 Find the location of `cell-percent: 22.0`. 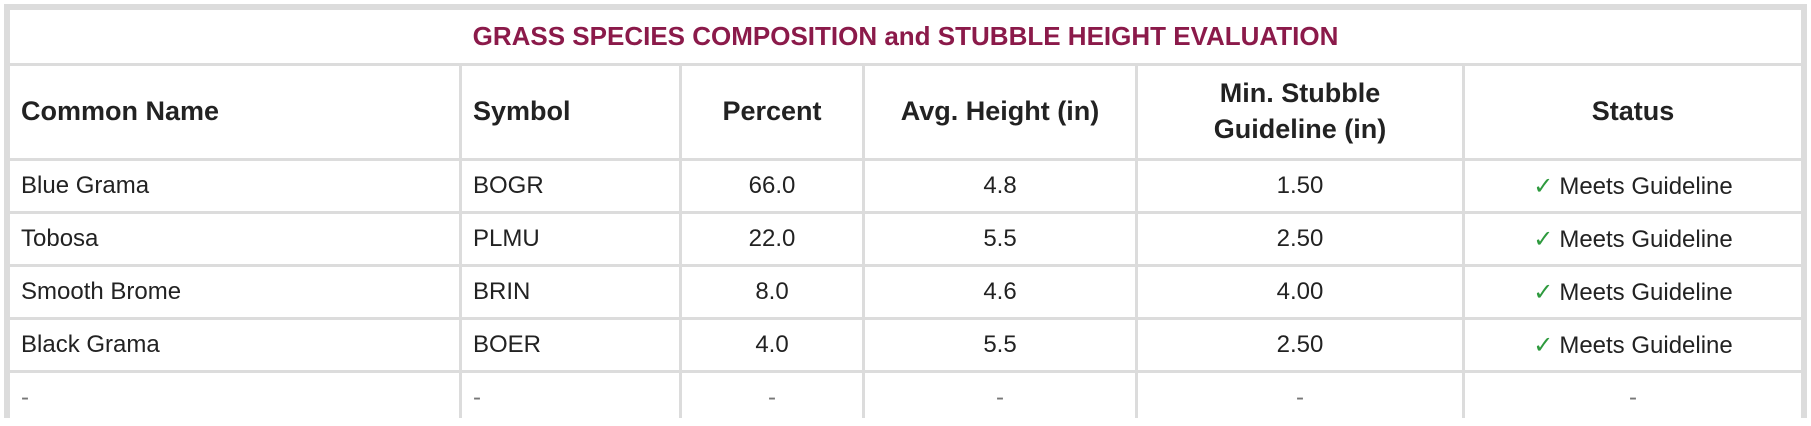

cell-percent: 22.0 is located at coordinates (772, 239).